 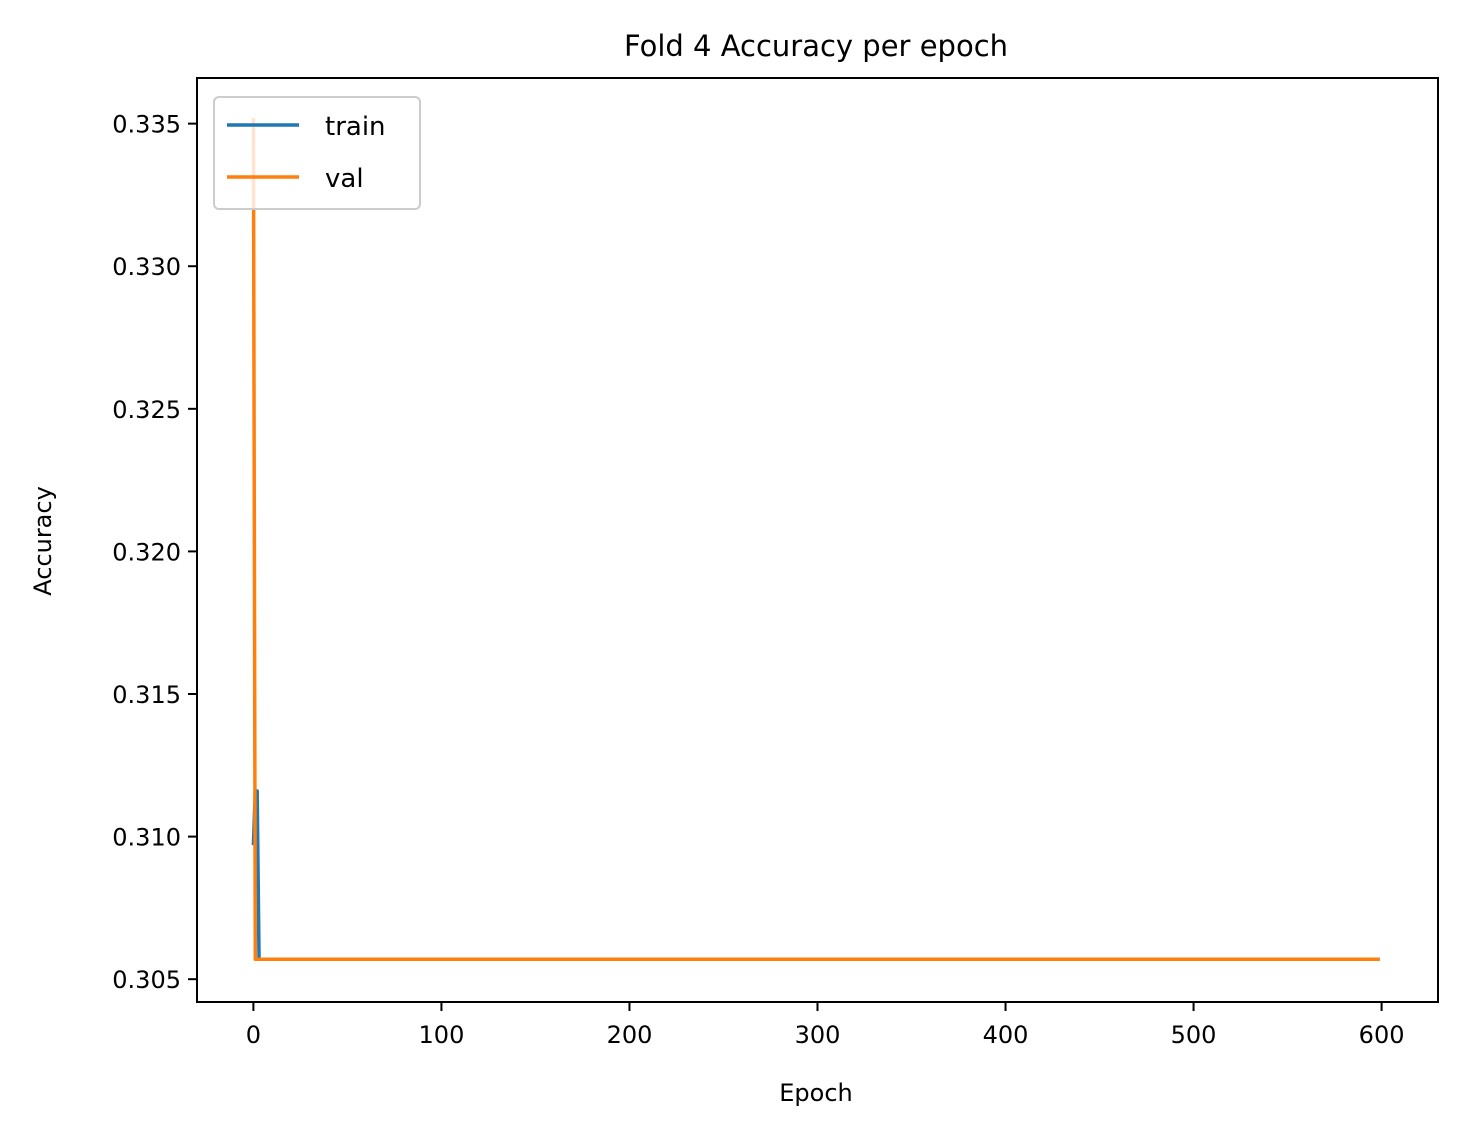 I want to click on x-tick-label: 200, so click(x=630, y=1035).